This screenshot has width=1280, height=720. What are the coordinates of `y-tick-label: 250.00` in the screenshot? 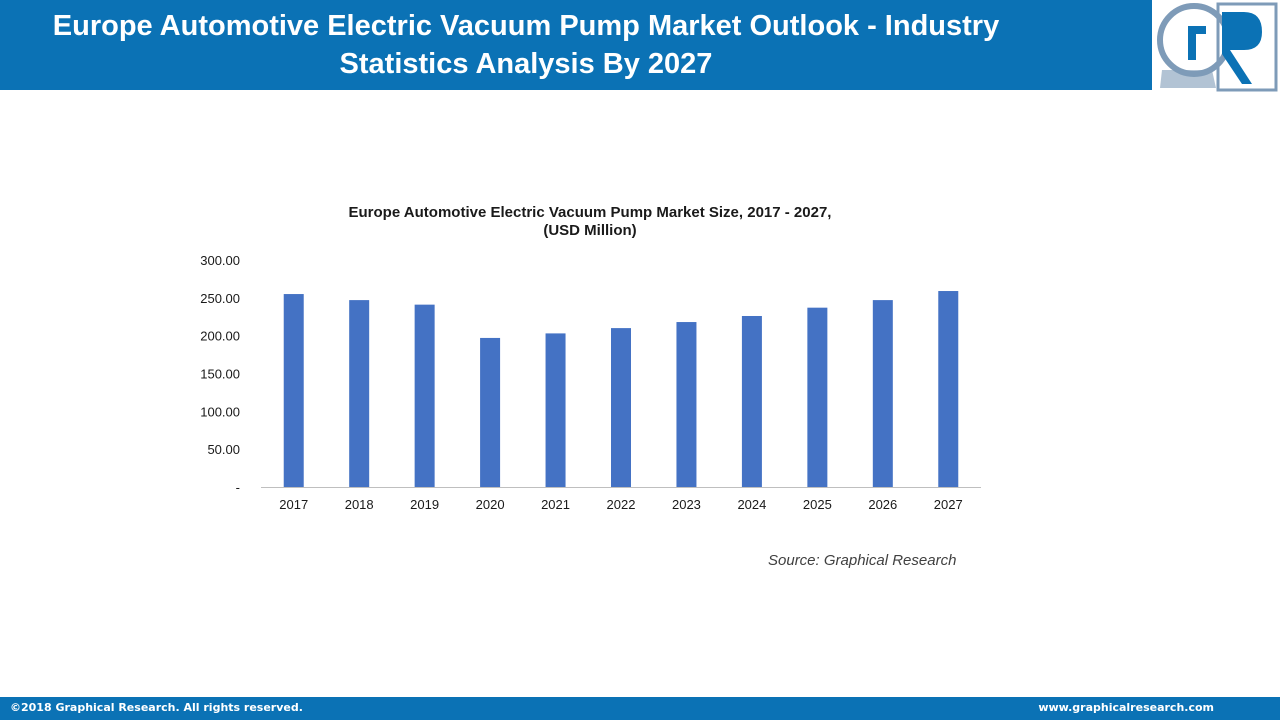 It's located at (220, 298).